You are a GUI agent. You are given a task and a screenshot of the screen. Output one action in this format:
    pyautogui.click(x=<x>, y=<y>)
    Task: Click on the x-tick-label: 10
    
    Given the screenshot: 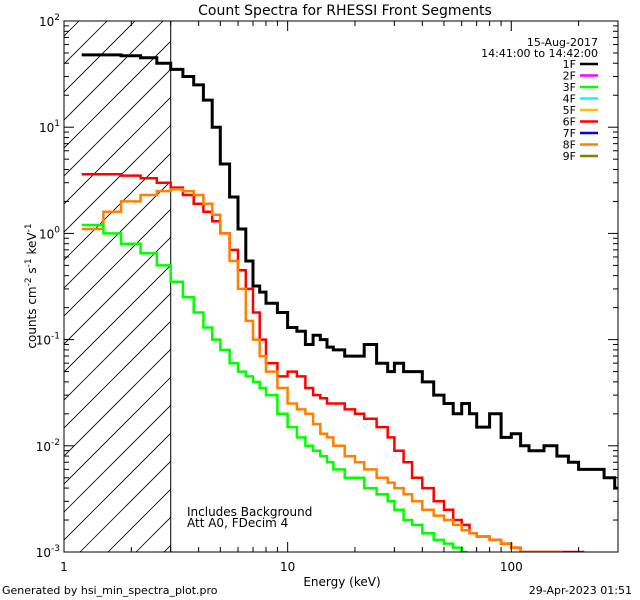 What is the action you would take?
    pyautogui.click(x=287, y=567)
    